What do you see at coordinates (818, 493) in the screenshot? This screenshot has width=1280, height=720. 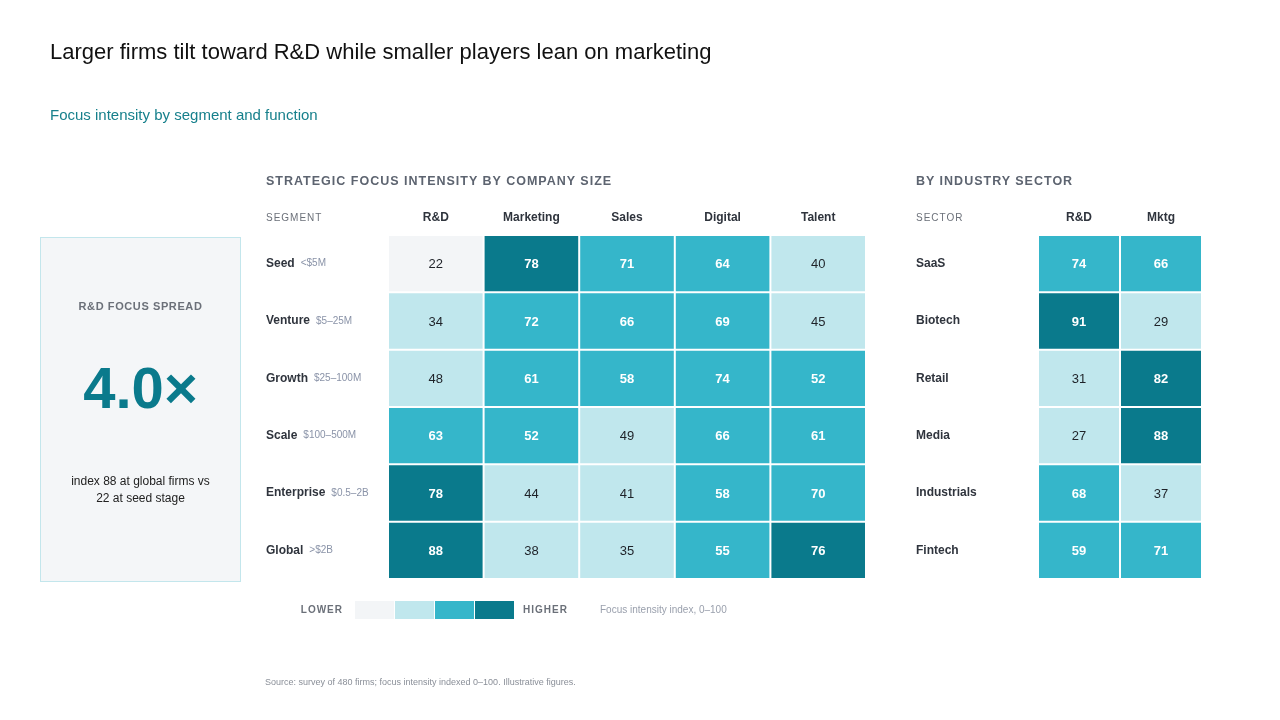 I see `data-label: 70` at bounding box center [818, 493].